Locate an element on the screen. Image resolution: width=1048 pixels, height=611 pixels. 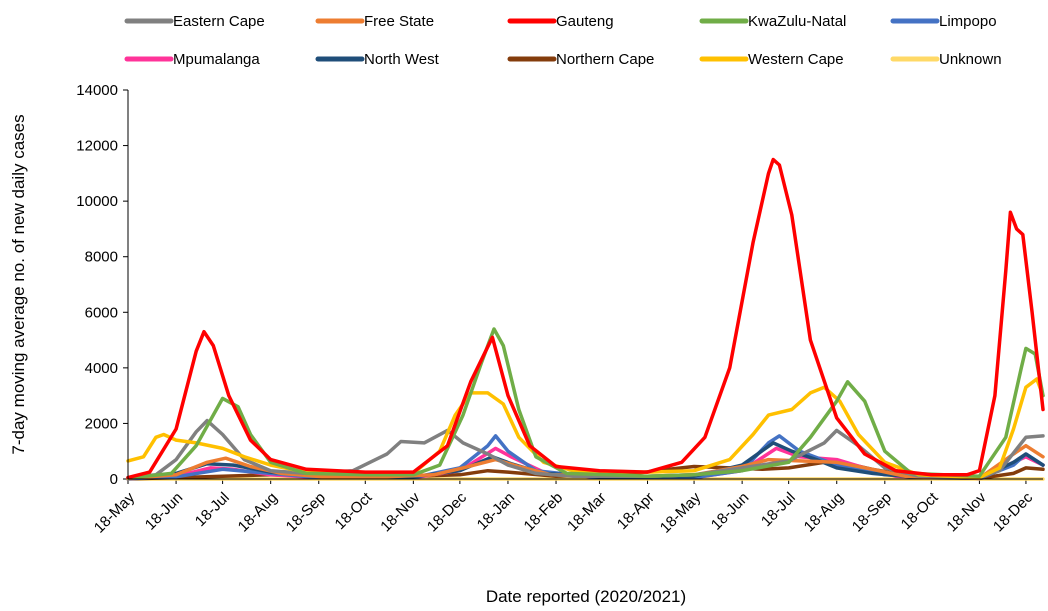
y-tick-label: 0 is located at coordinates (114, 479).